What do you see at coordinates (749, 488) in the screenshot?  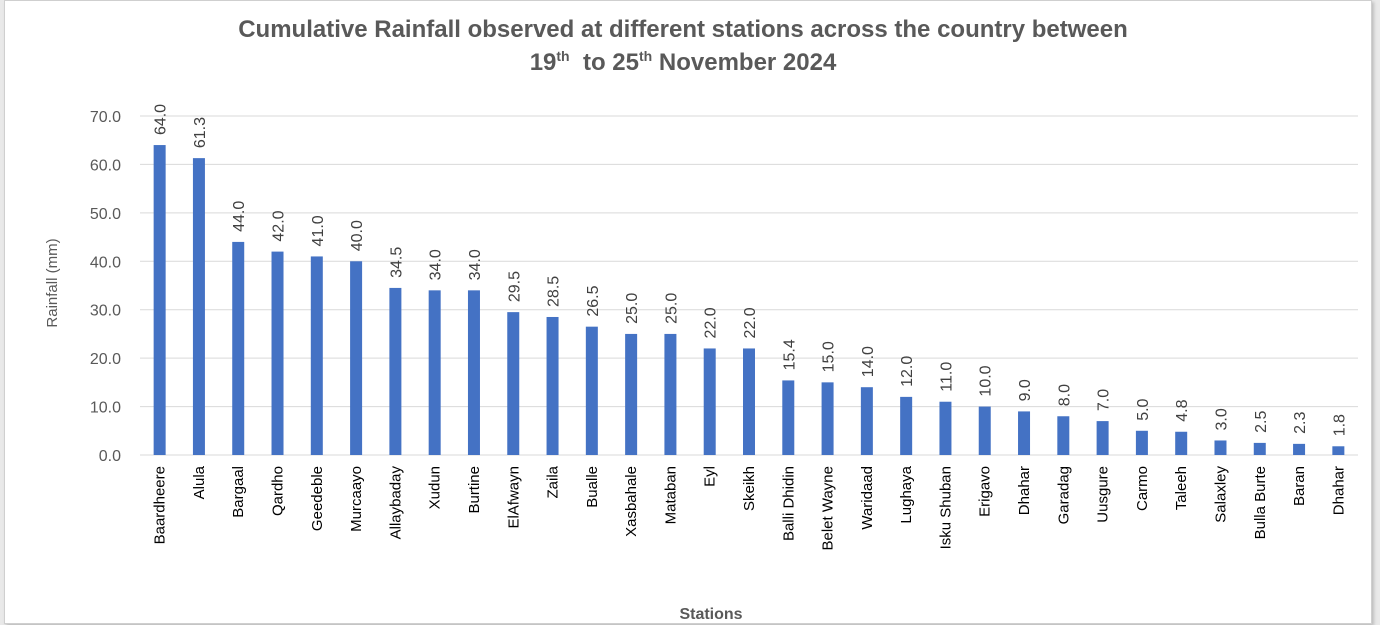 I see `category-label: Skeikh` at bounding box center [749, 488].